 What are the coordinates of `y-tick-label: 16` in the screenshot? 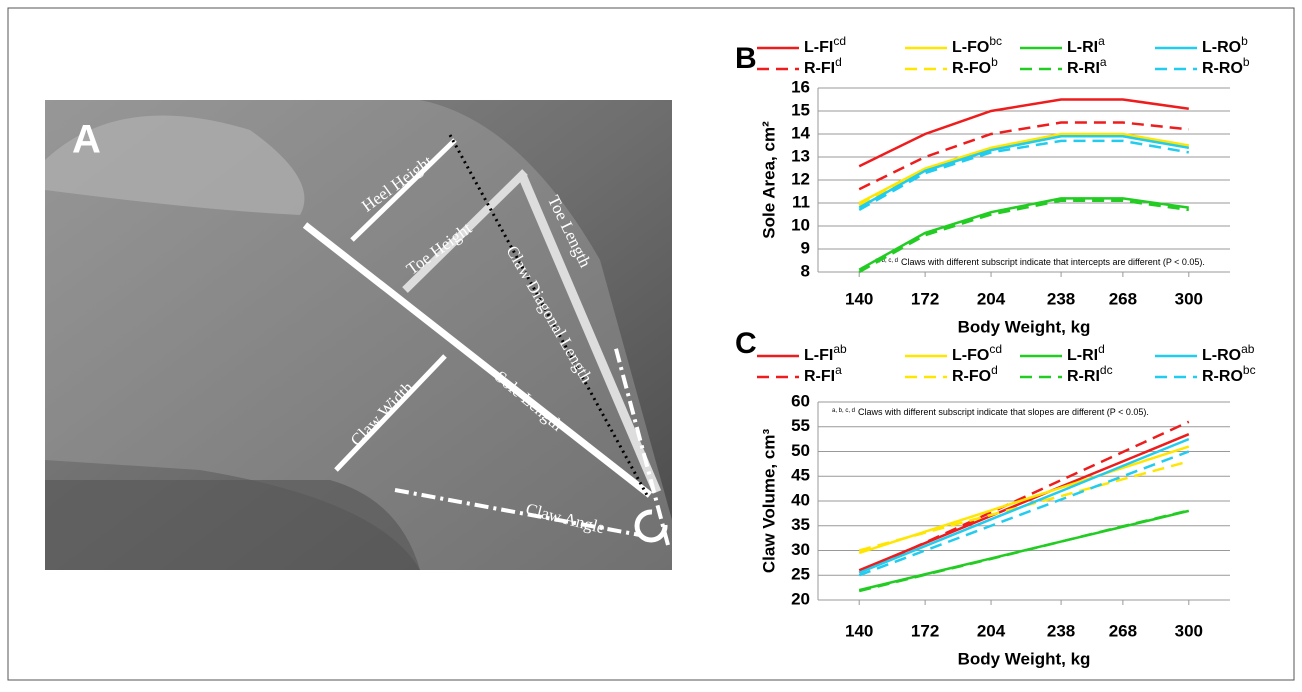 It's located at (800, 86).